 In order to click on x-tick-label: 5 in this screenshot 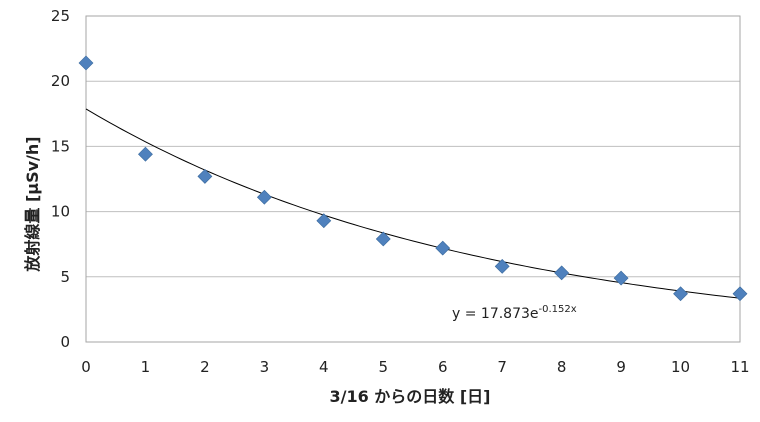, I will do `click(383, 367)`.